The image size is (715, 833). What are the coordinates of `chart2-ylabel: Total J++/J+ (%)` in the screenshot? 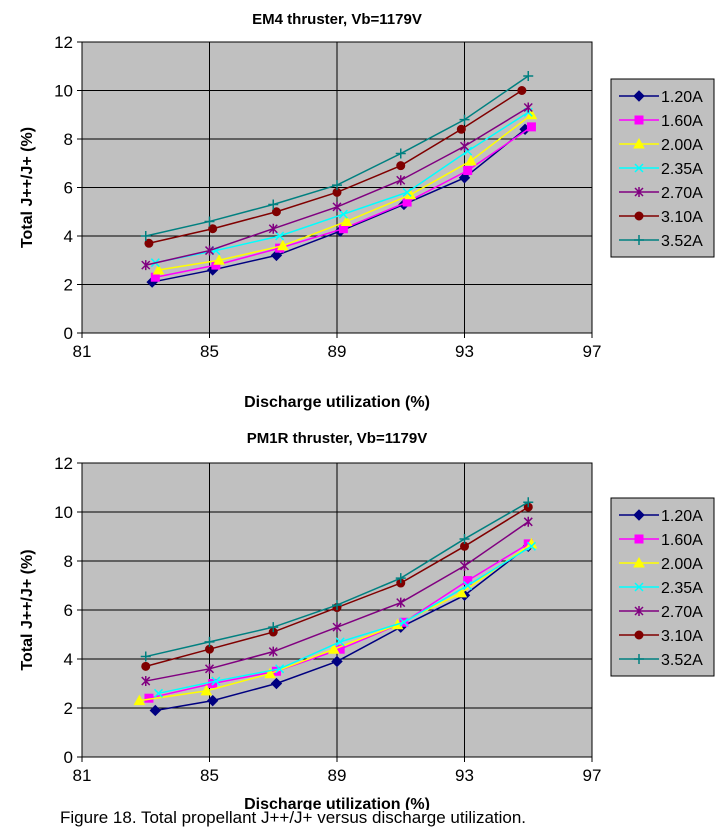 It's located at (27, 609).